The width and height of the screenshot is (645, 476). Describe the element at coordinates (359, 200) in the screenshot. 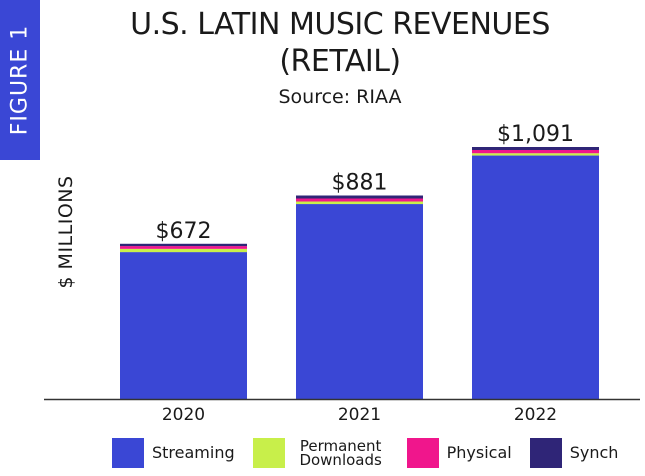

I see `bar-2021-physical` at that location.